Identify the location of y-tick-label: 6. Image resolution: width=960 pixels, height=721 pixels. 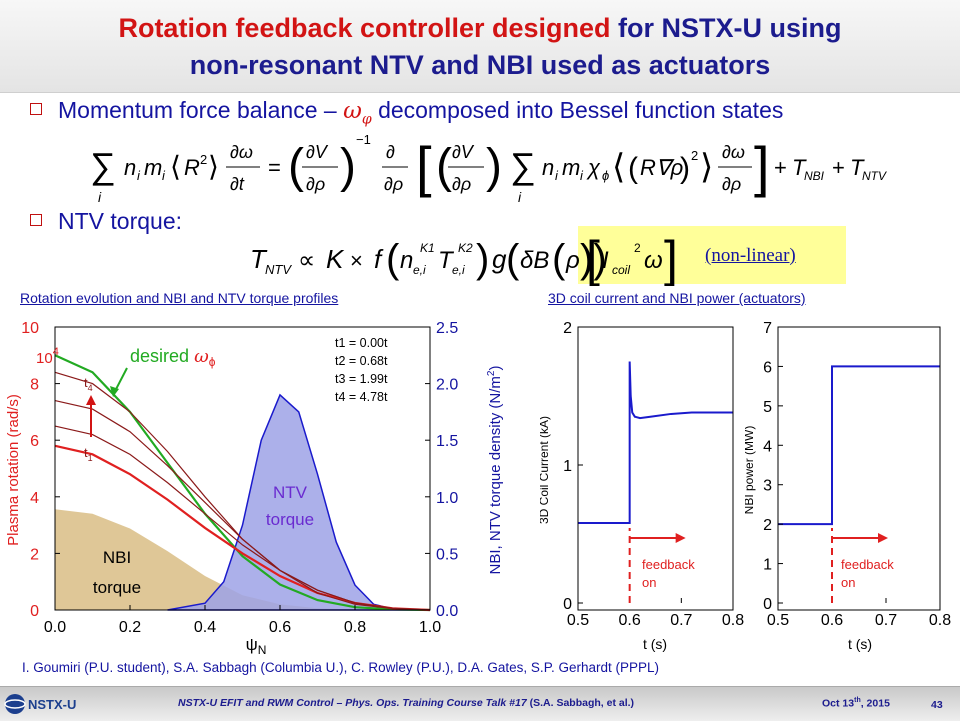
(767, 367).